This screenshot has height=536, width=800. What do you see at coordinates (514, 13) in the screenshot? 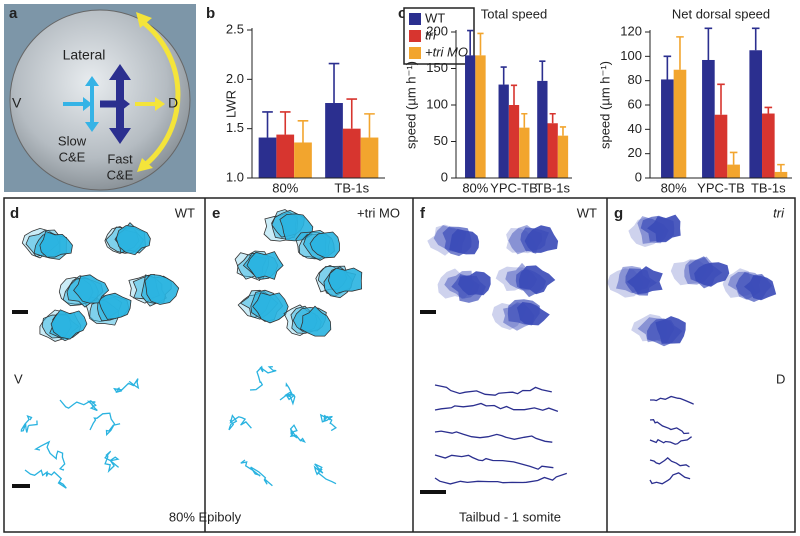
I see `chart-title: Total speed` at bounding box center [514, 13].